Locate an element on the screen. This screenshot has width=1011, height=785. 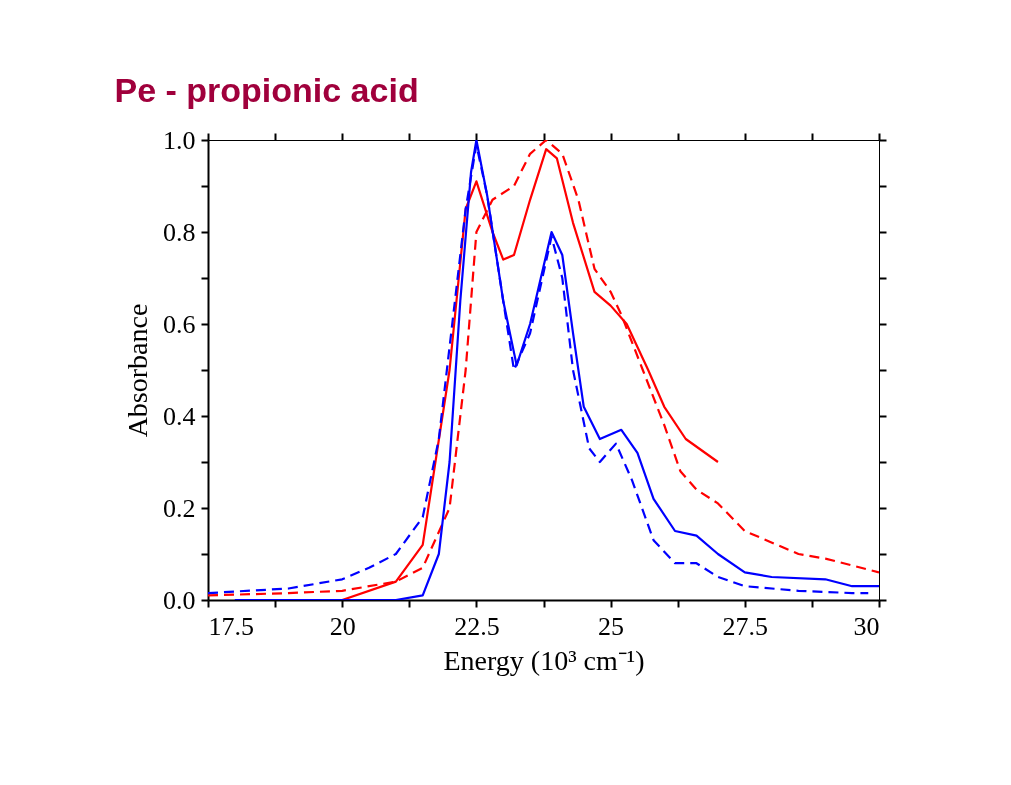
x-tick-label: 27.5 is located at coordinates (745, 626).